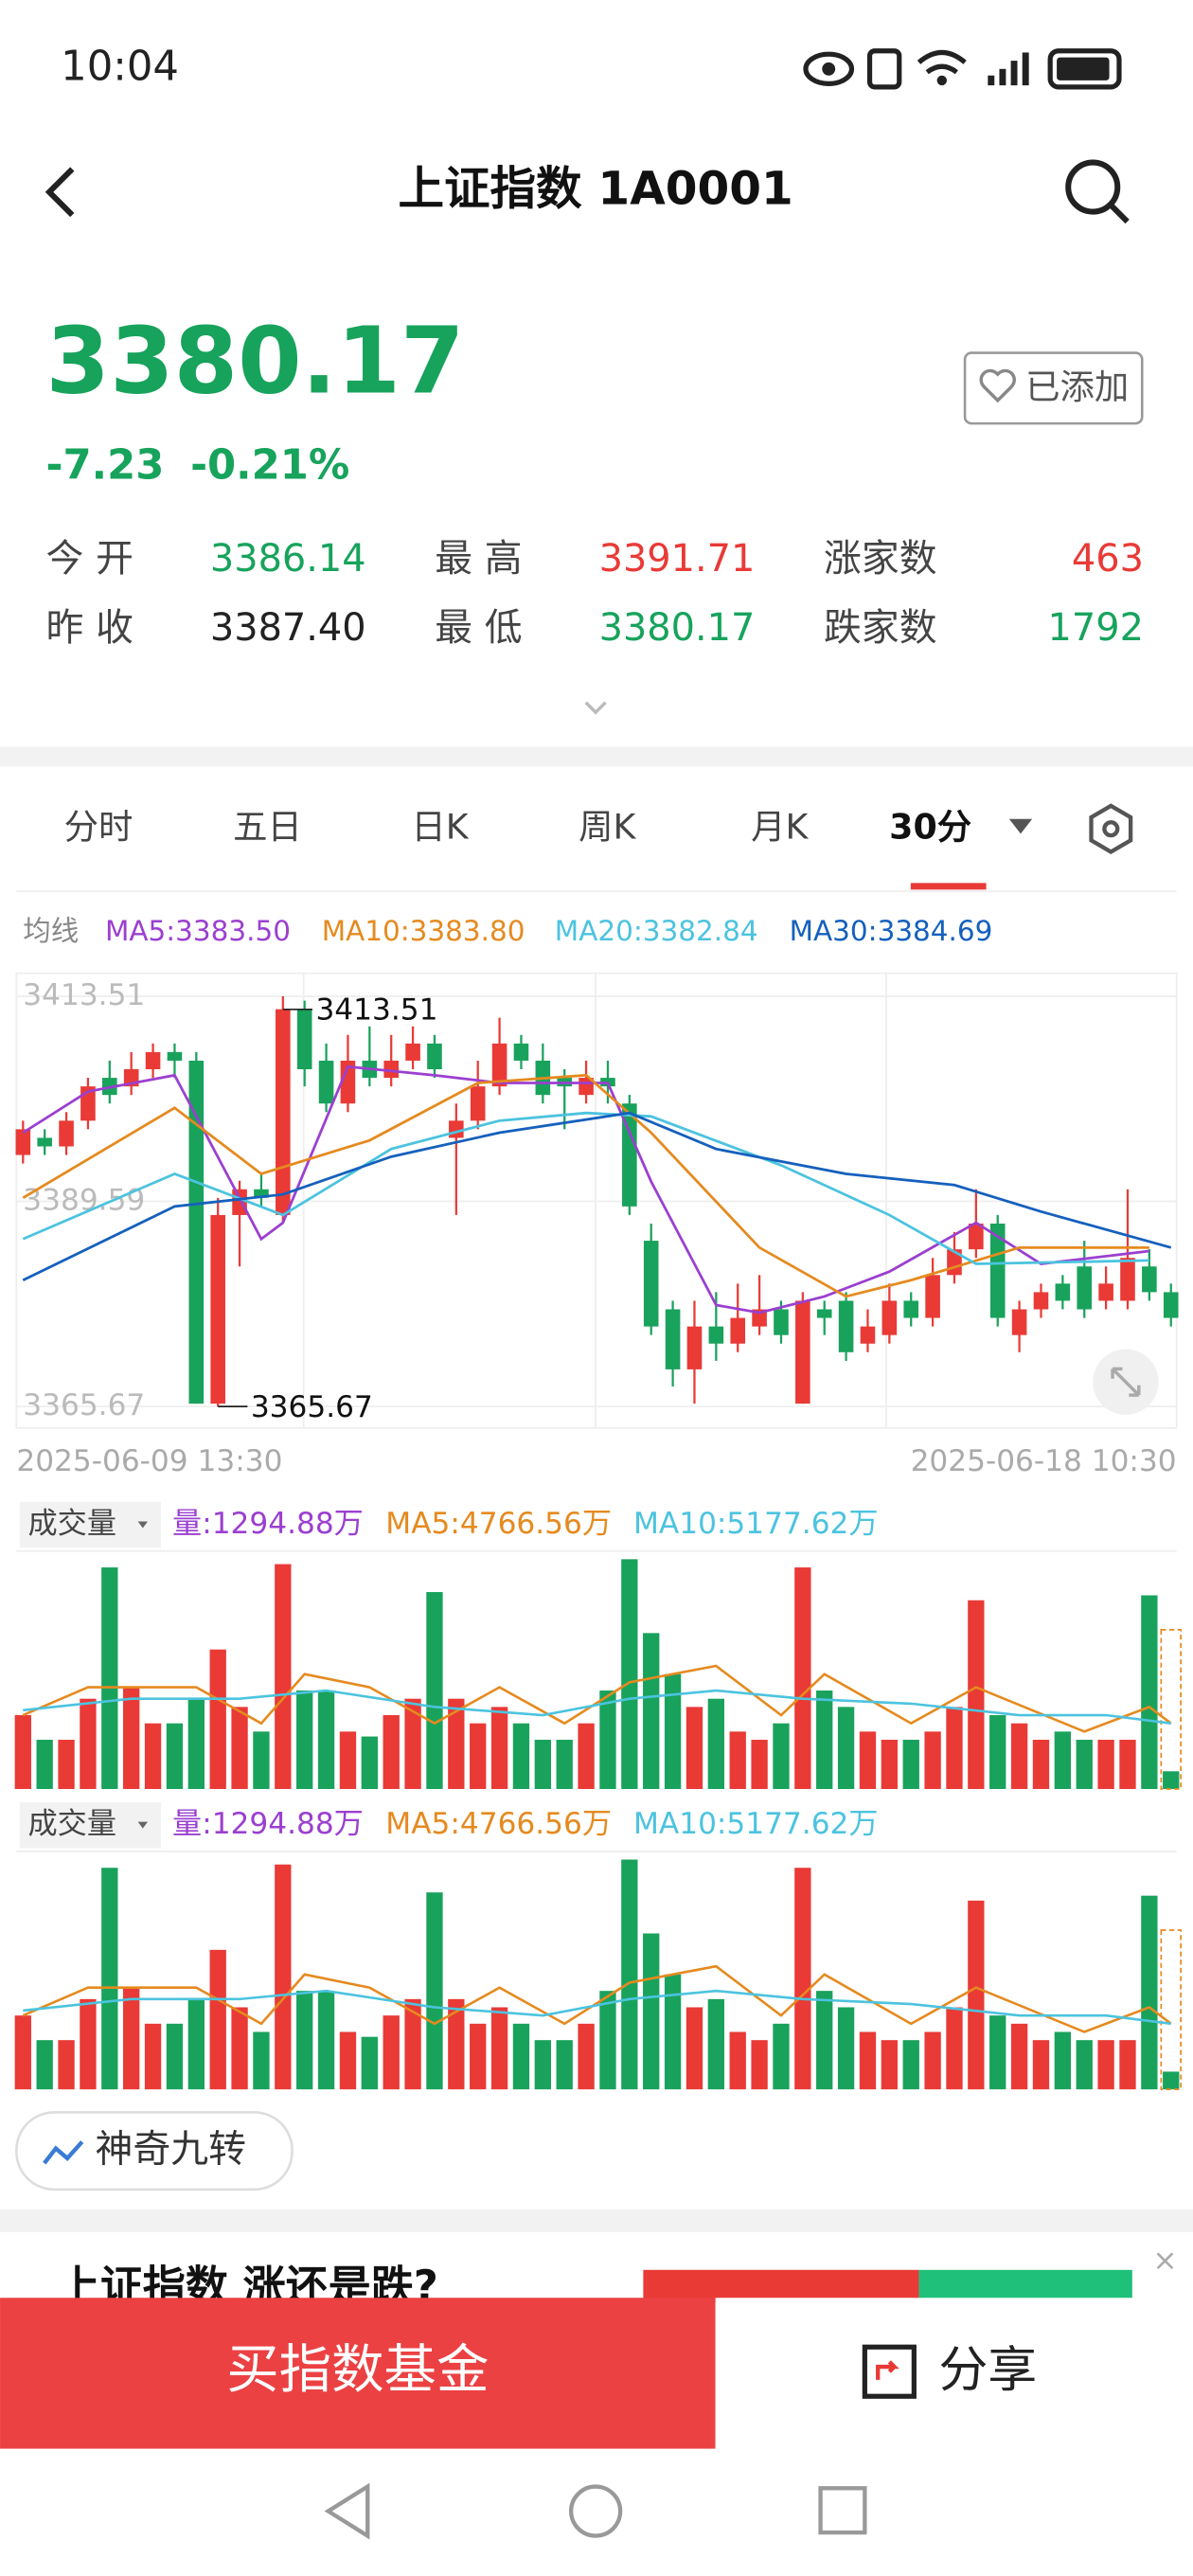 The height and width of the screenshot is (2576, 1193). I want to click on added-label: 已添加, so click(1077, 387).